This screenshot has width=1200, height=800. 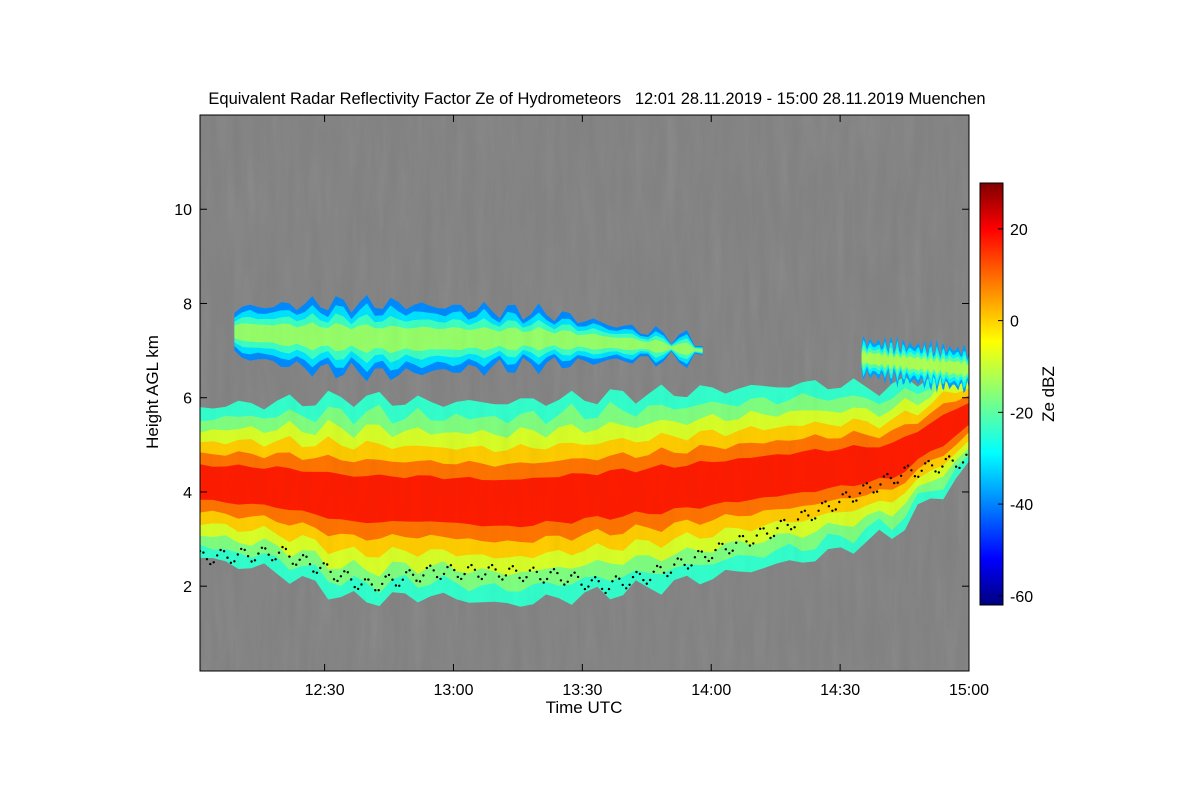 I want to click on x-tick-label: 12:30, so click(x=325, y=690).